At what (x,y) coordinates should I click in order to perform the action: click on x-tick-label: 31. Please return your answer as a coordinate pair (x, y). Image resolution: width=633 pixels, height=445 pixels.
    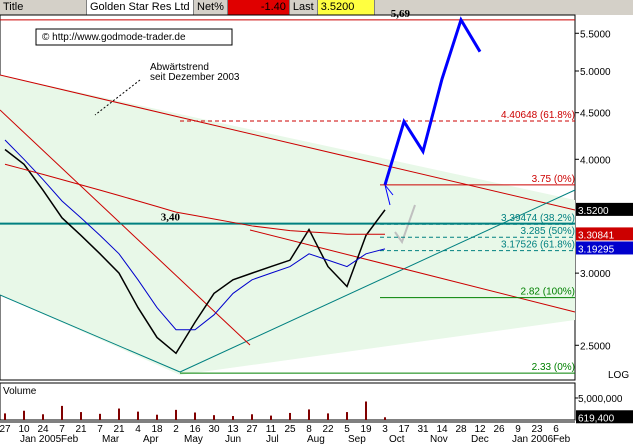
    Looking at the image, I should click on (423, 429).